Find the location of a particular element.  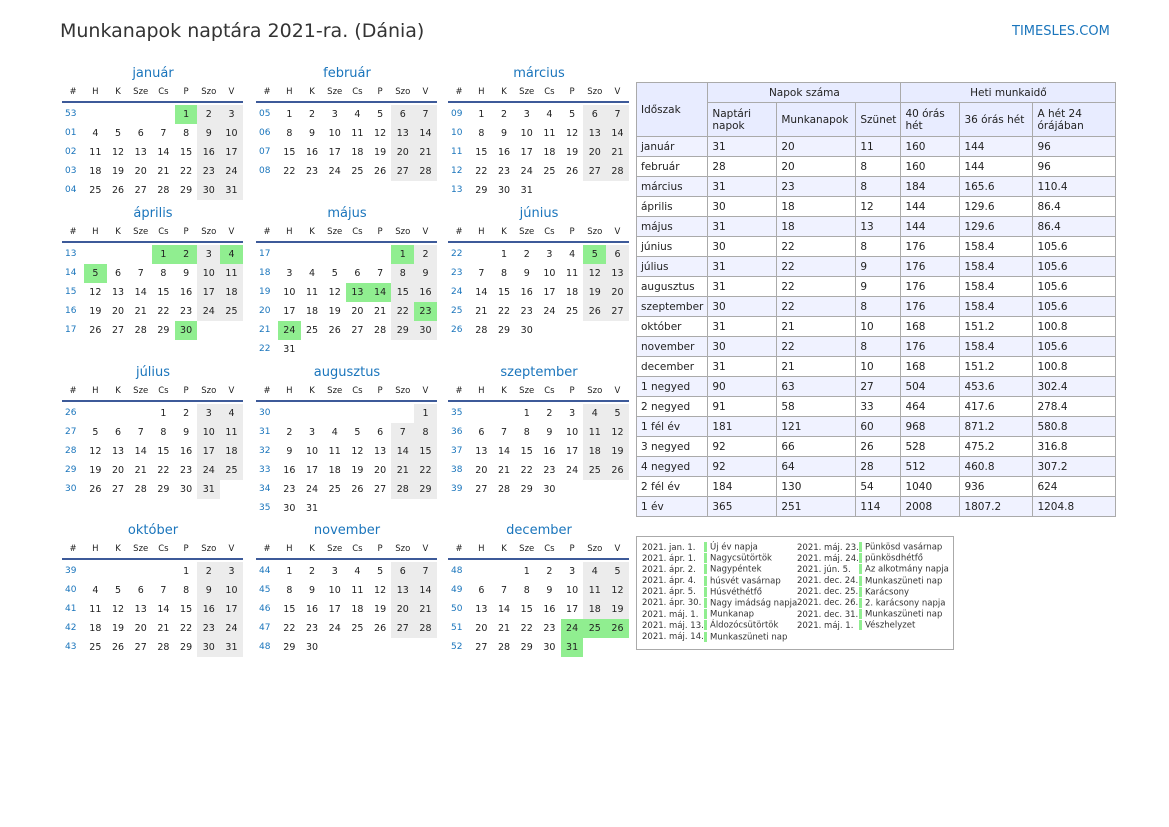

day-cell: 5 is located at coordinates (572, 114).